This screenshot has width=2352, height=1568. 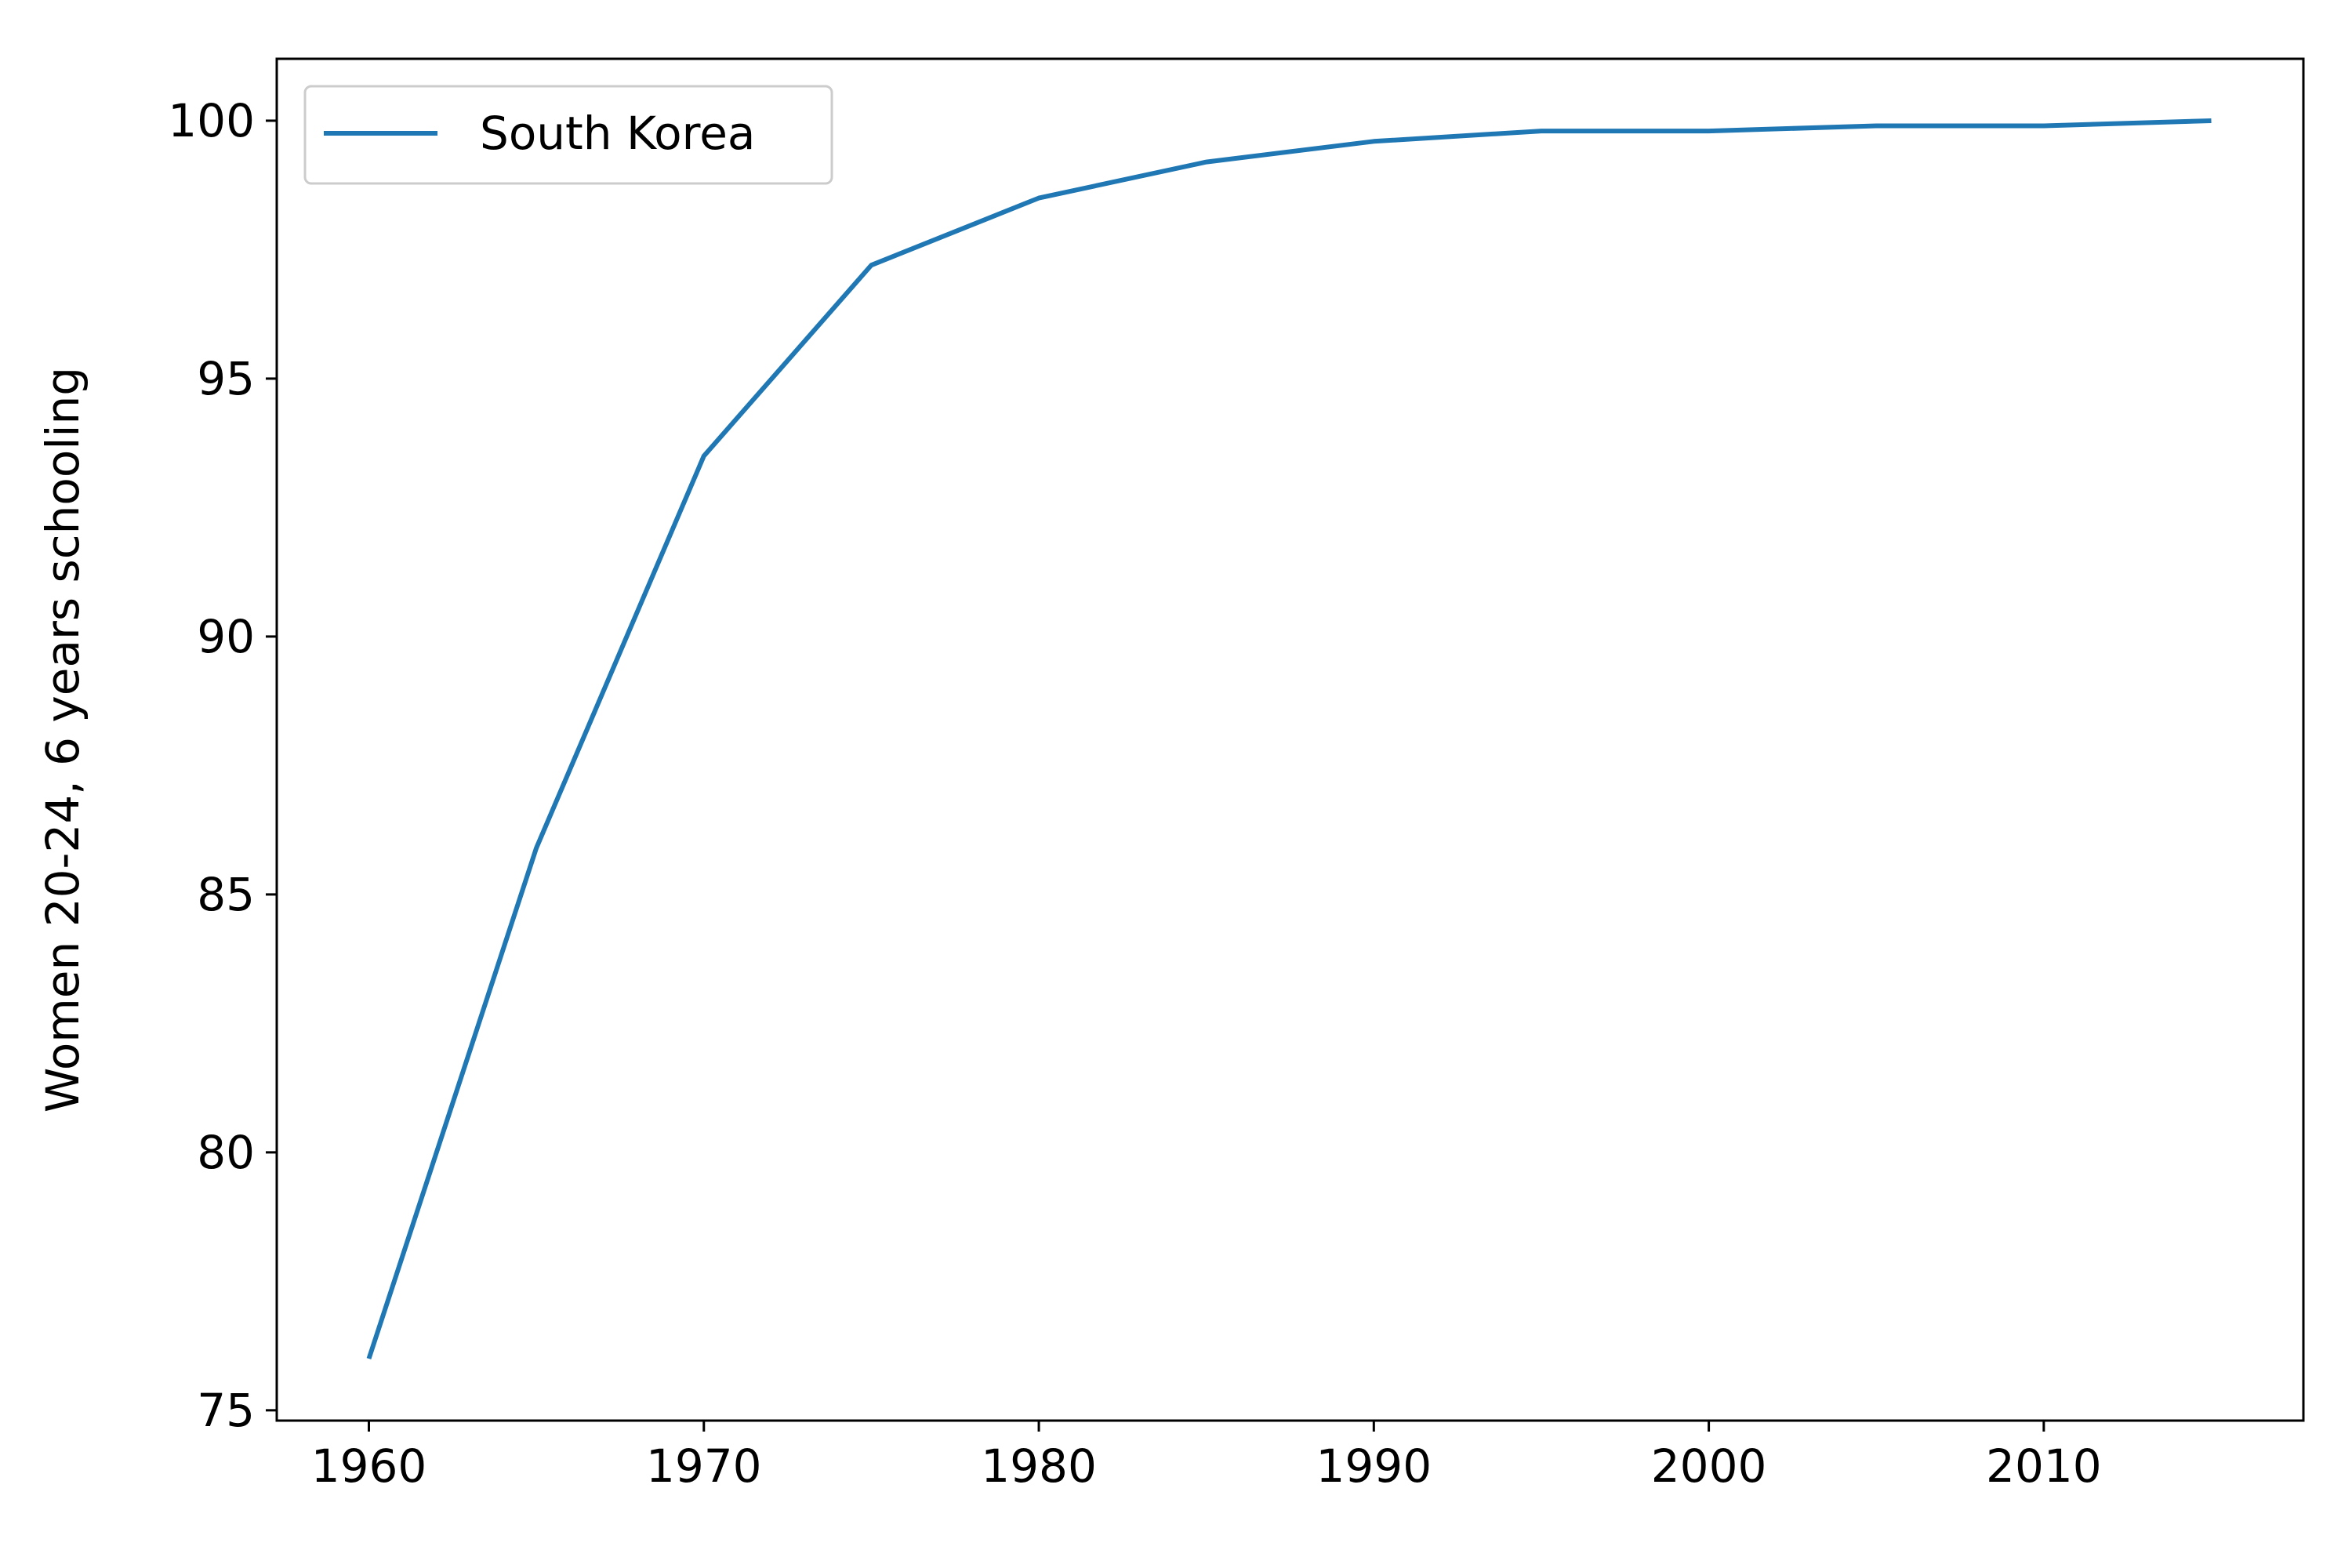 I want to click on legend-box, so click(x=568, y=135).